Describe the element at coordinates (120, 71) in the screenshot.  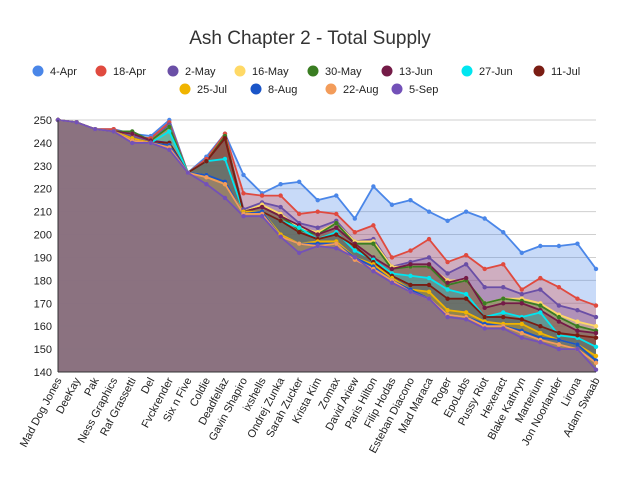
I see `legend-item: 18-Apr` at that location.